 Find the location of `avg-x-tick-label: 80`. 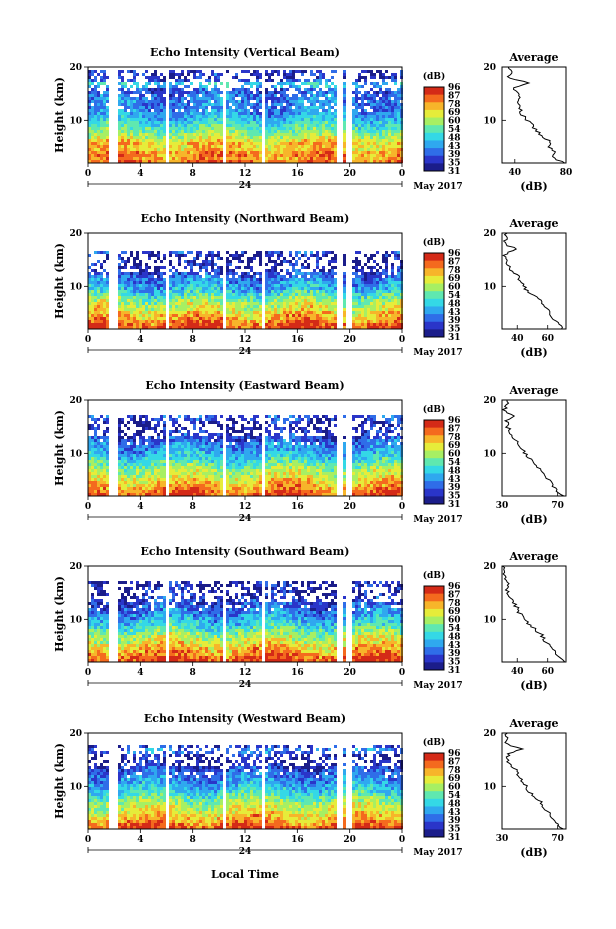

avg-x-tick-label: 80 is located at coordinates (566, 173).